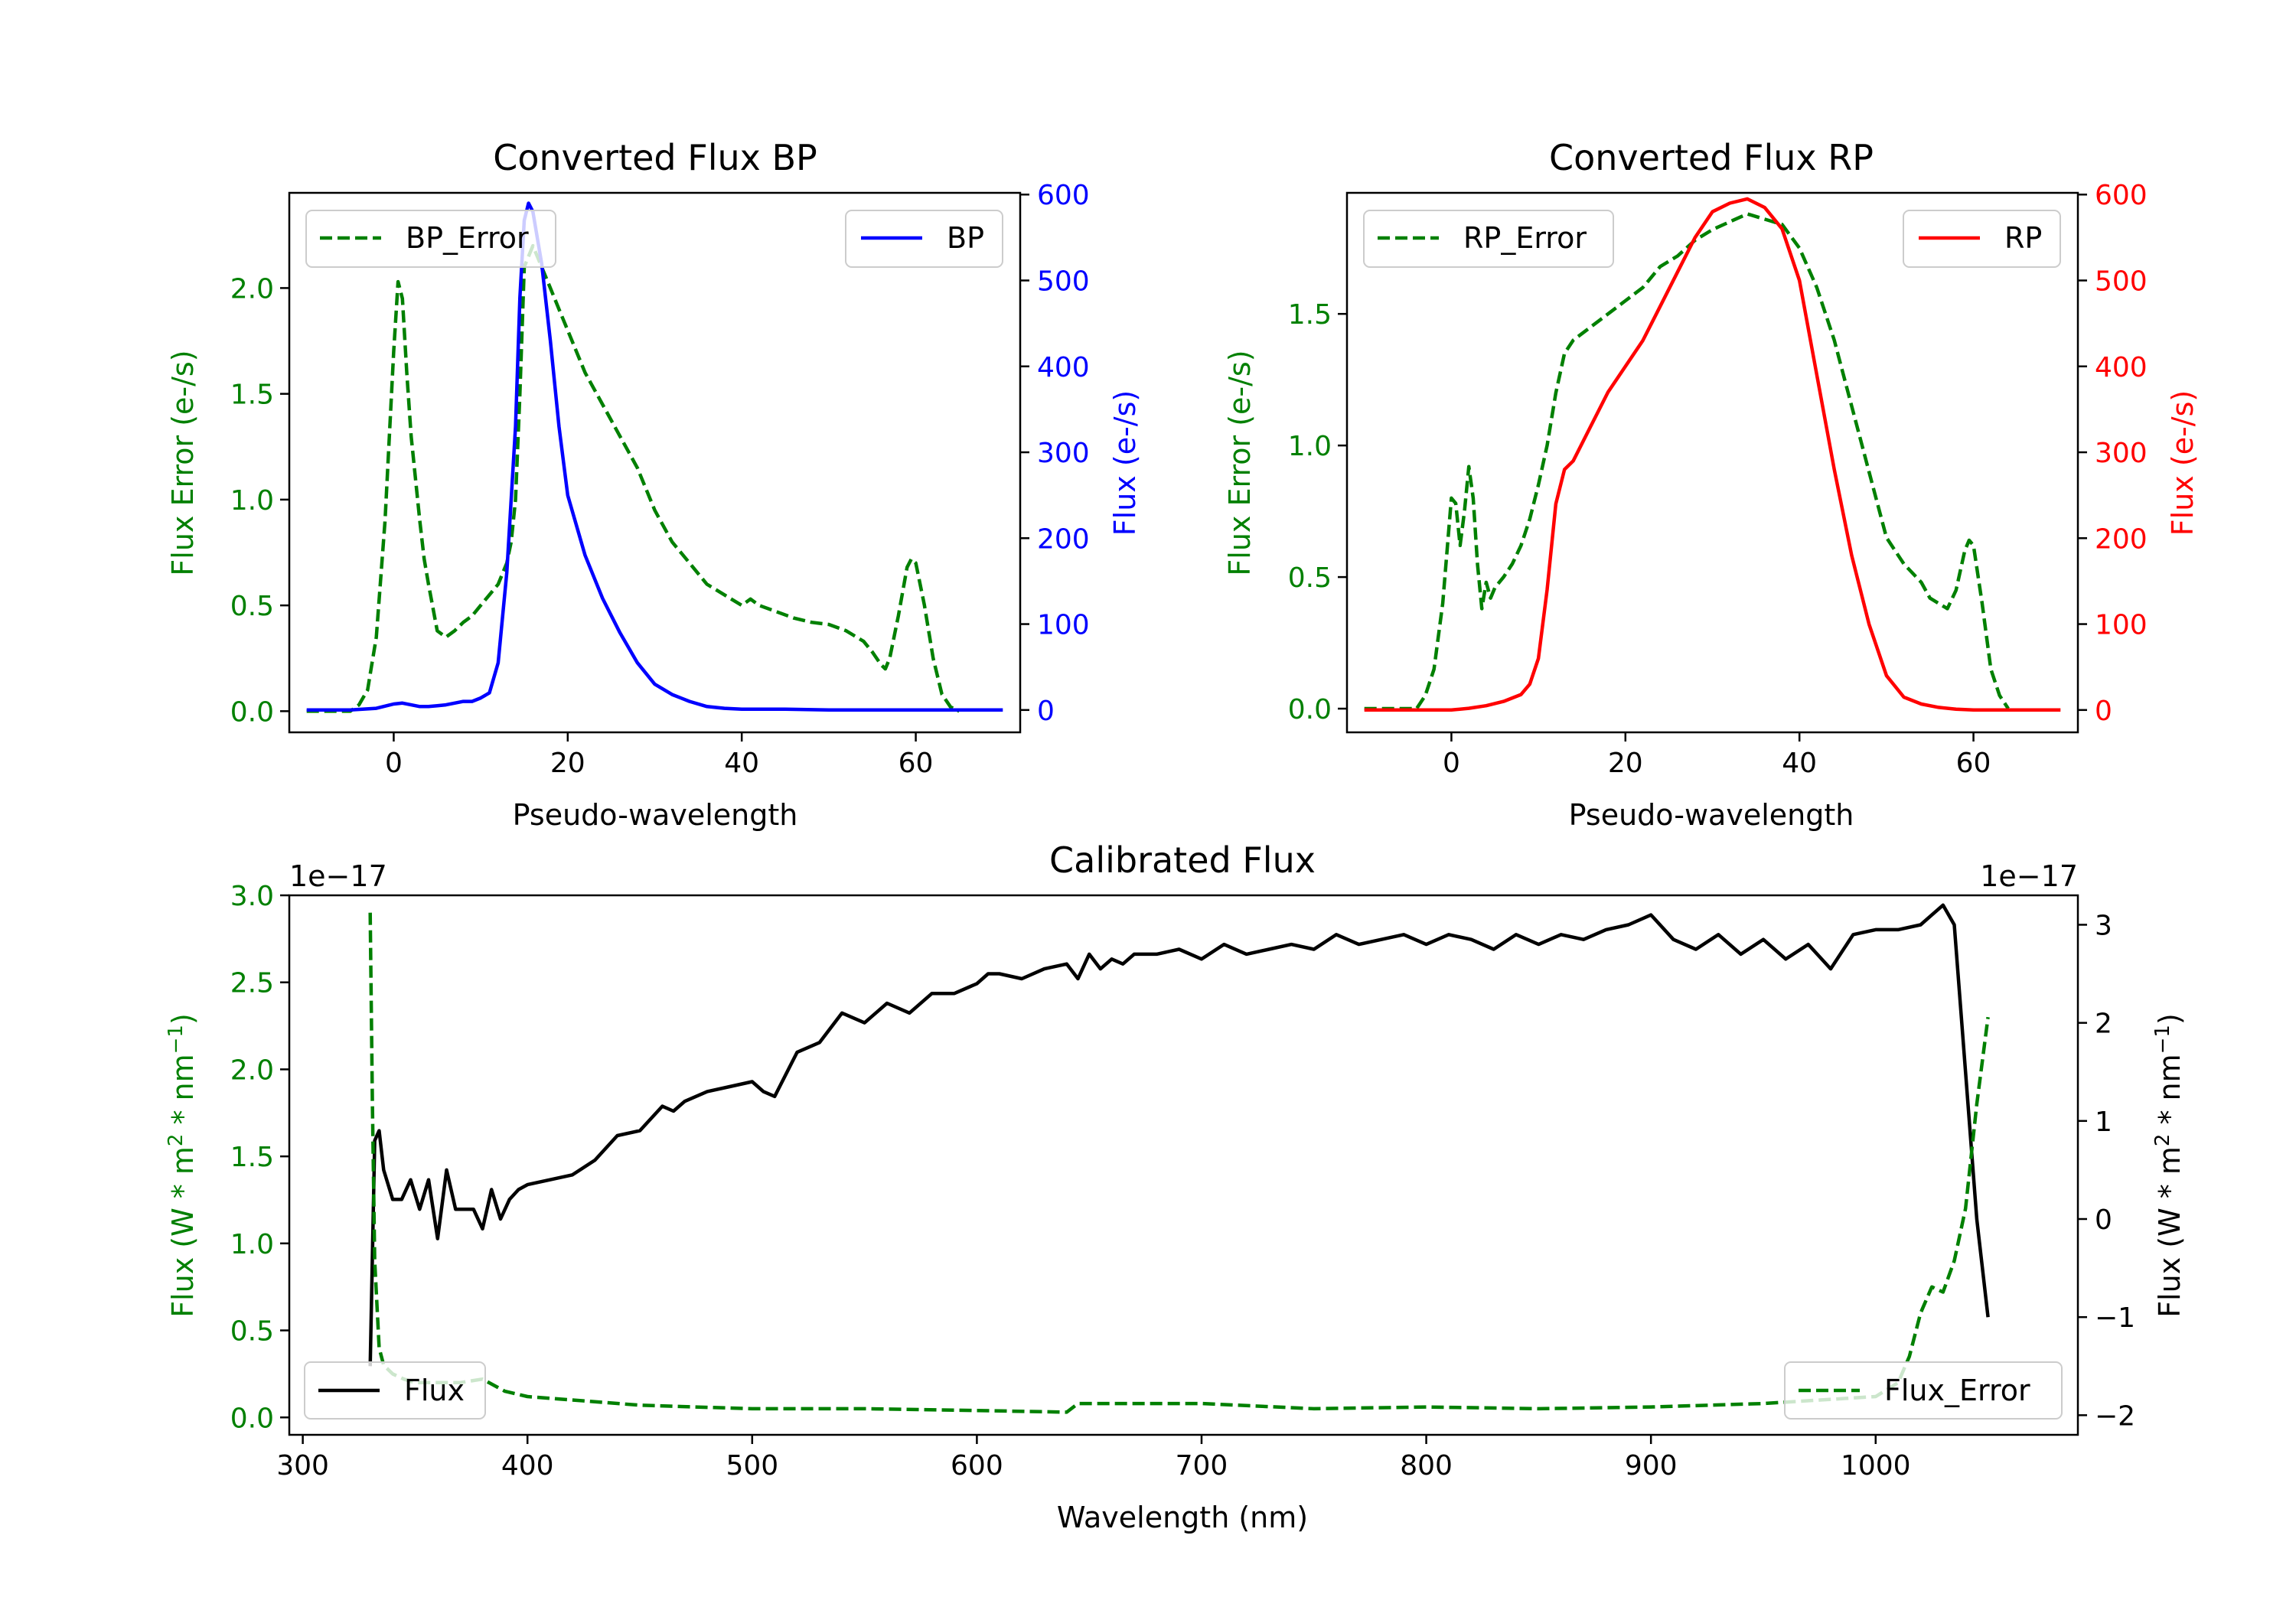  What do you see at coordinates (252, 1070) in the screenshot?
I see `calibrated-y-tick-label-left: 2.0` at bounding box center [252, 1070].